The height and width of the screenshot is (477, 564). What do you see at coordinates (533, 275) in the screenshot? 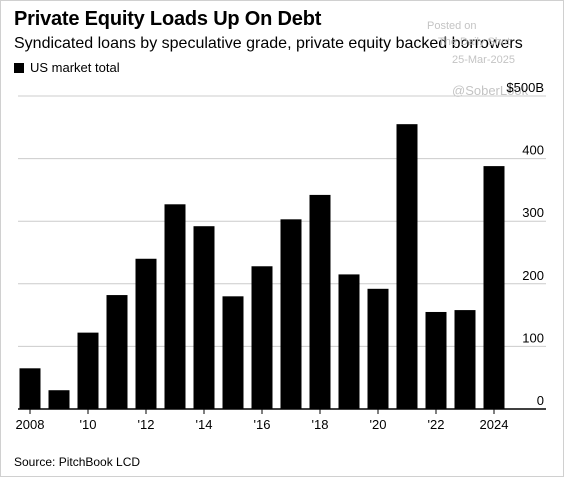
I see `y-tick-label: 200` at bounding box center [533, 275].